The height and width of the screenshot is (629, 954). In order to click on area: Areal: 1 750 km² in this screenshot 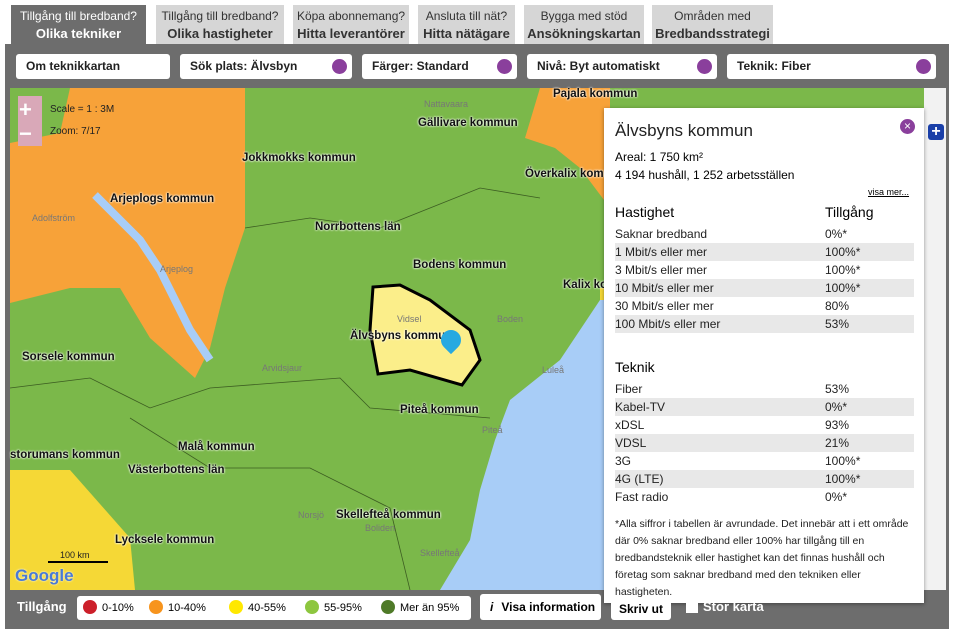, I will do `click(659, 157)`.